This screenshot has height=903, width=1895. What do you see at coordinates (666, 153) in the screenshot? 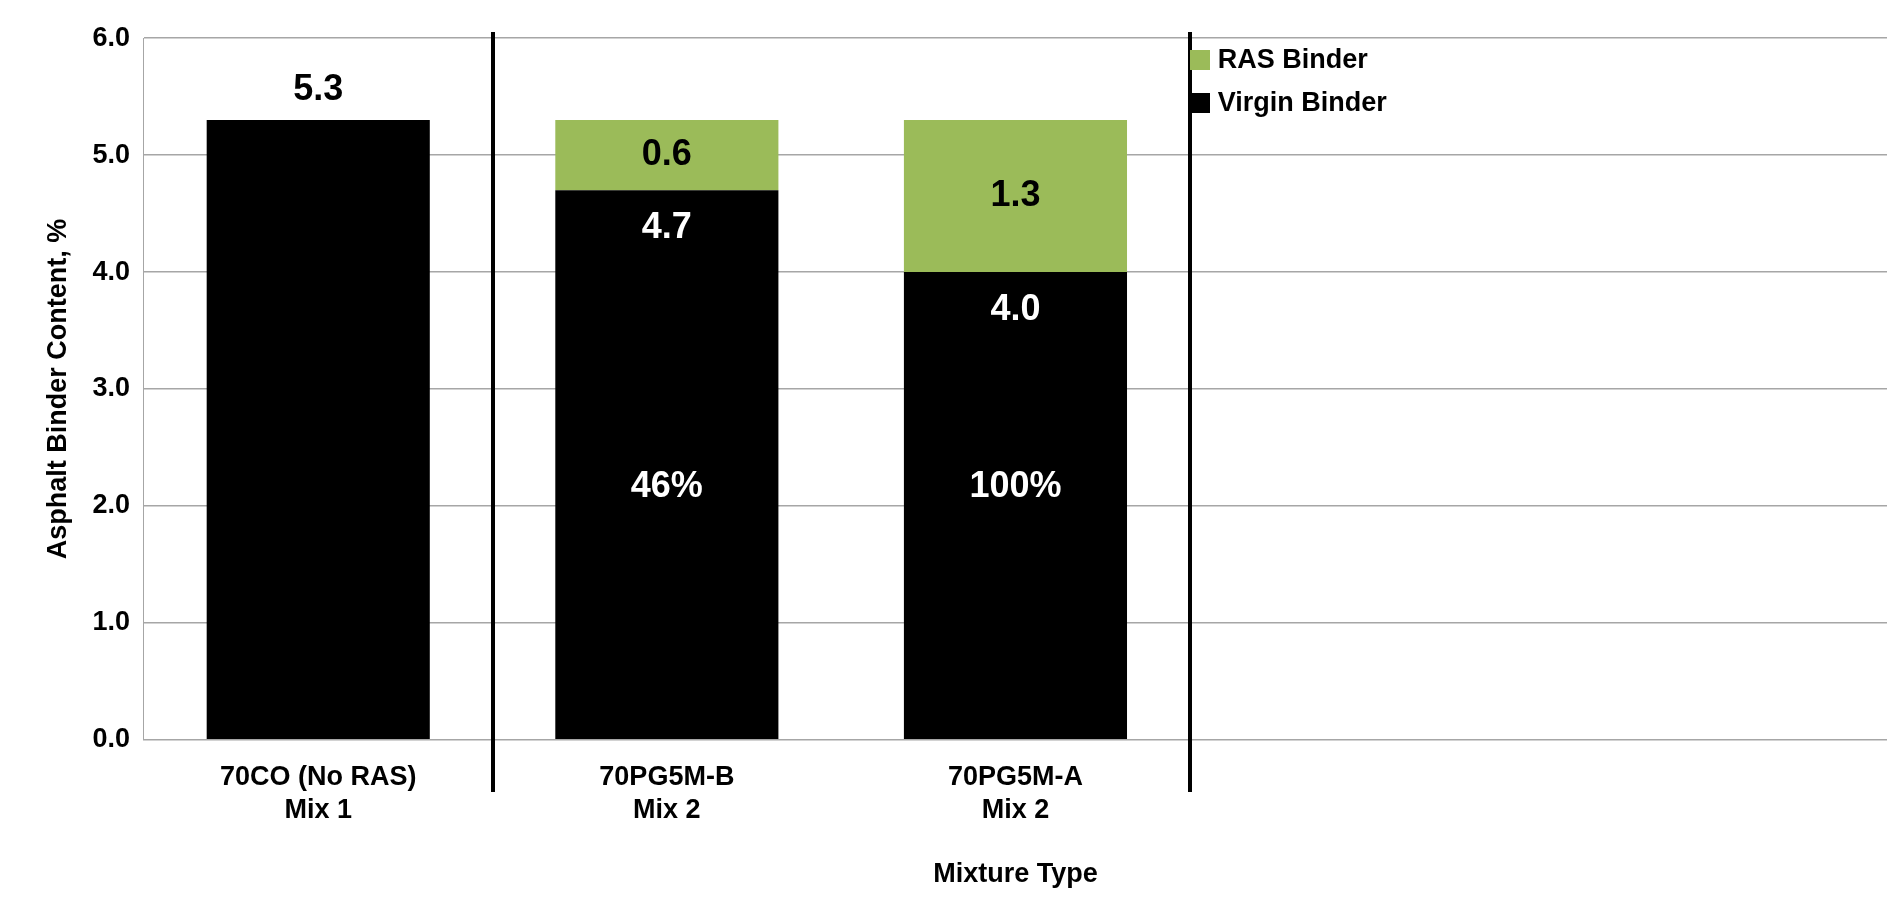
I see `data-label: 0.6` at bounding box center [666, 153].